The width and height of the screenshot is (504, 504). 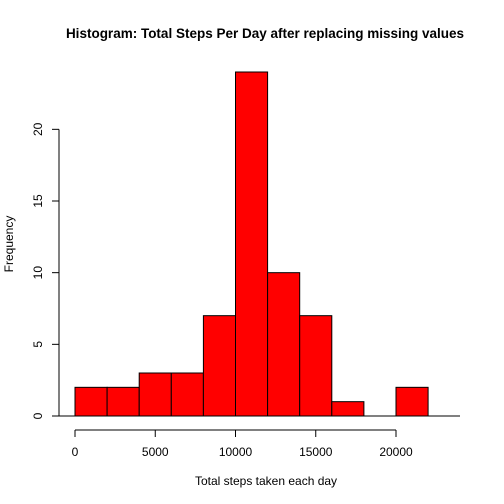 I want to click on x-tick-label: 15000, so click(x=316, y=452).